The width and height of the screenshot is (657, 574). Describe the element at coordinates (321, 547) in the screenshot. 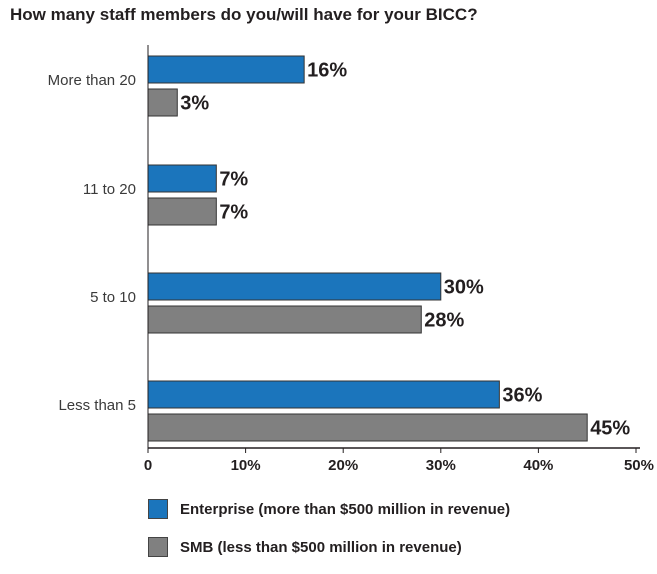

I see `legend-label-smb: SMB (less than $500 million in revenue)` at that location.